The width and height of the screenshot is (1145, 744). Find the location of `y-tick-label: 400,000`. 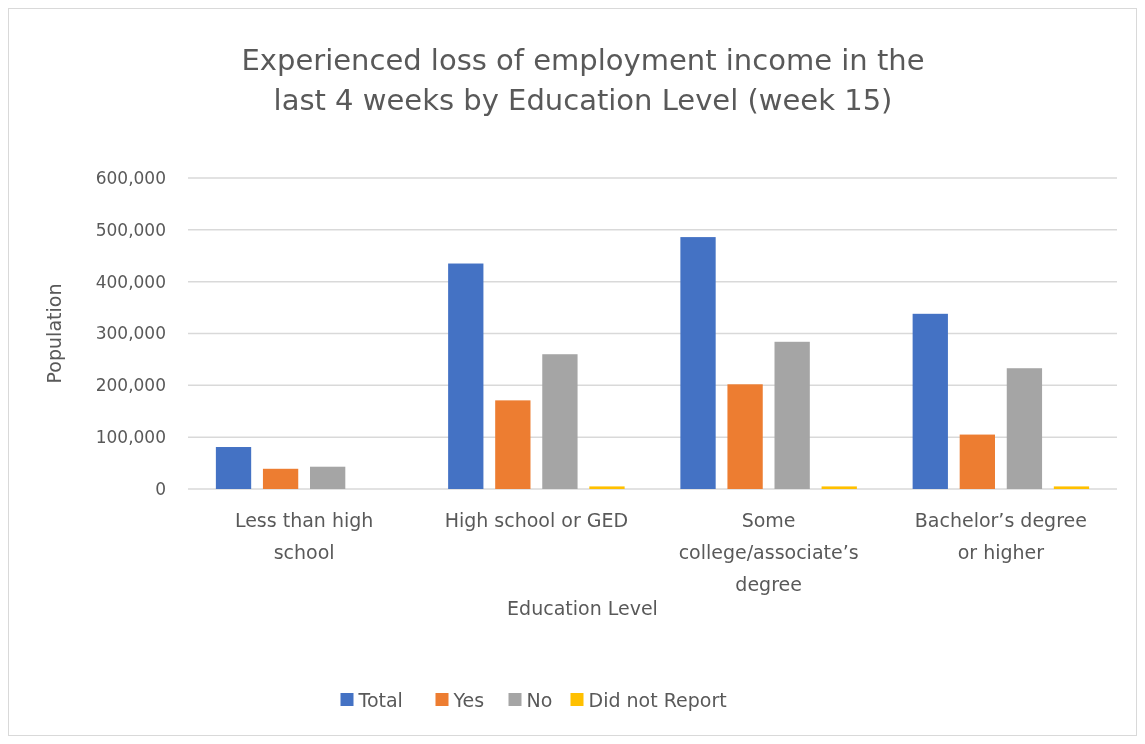

y-tick-label: 400,000 is located at coordinates (130, 281).